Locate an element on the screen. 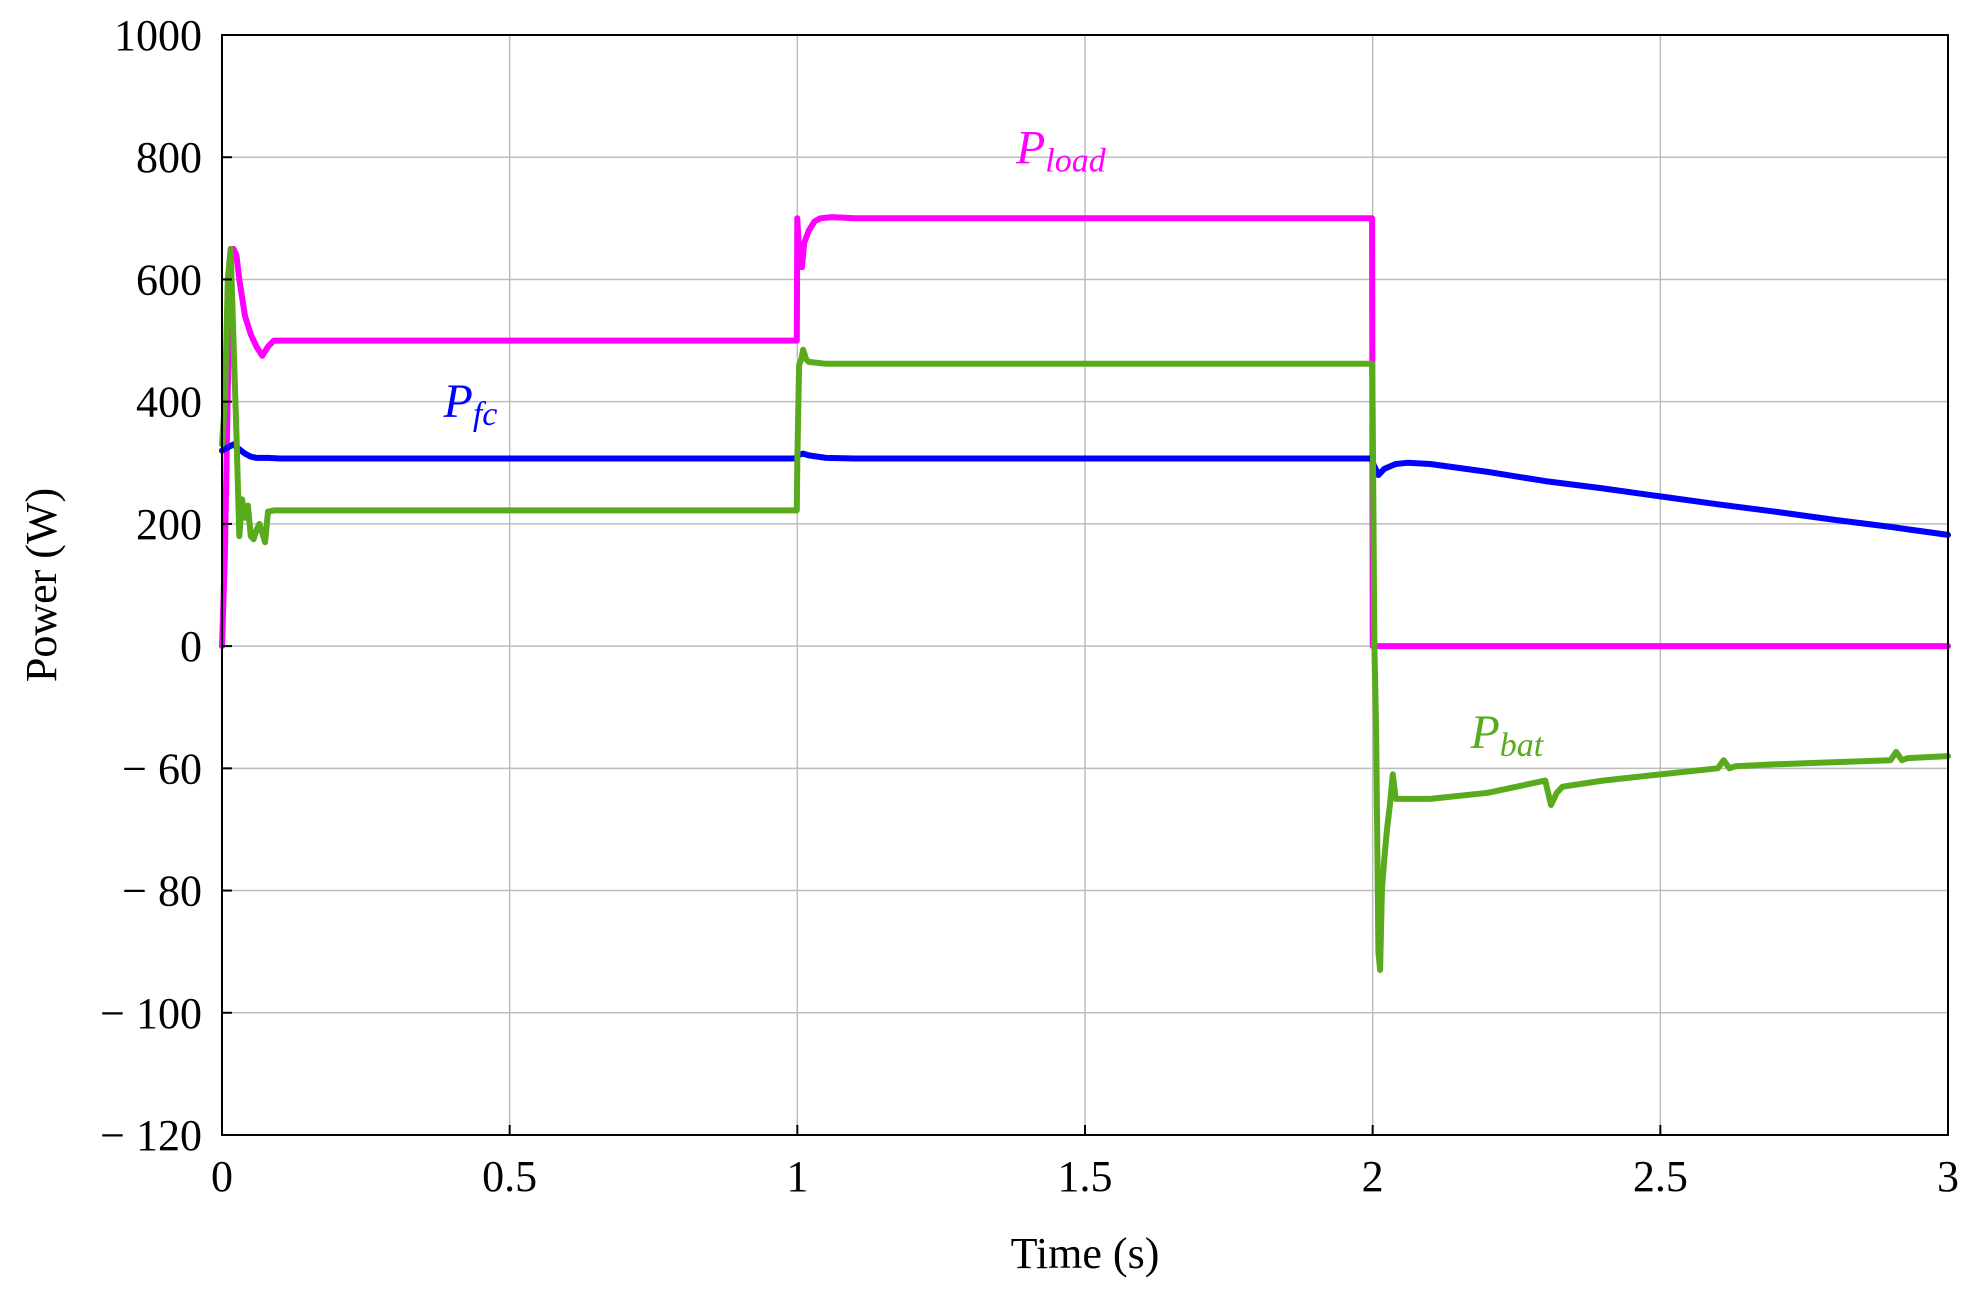  y-axis-title: Power (W) is located at coordinates (41, 585).